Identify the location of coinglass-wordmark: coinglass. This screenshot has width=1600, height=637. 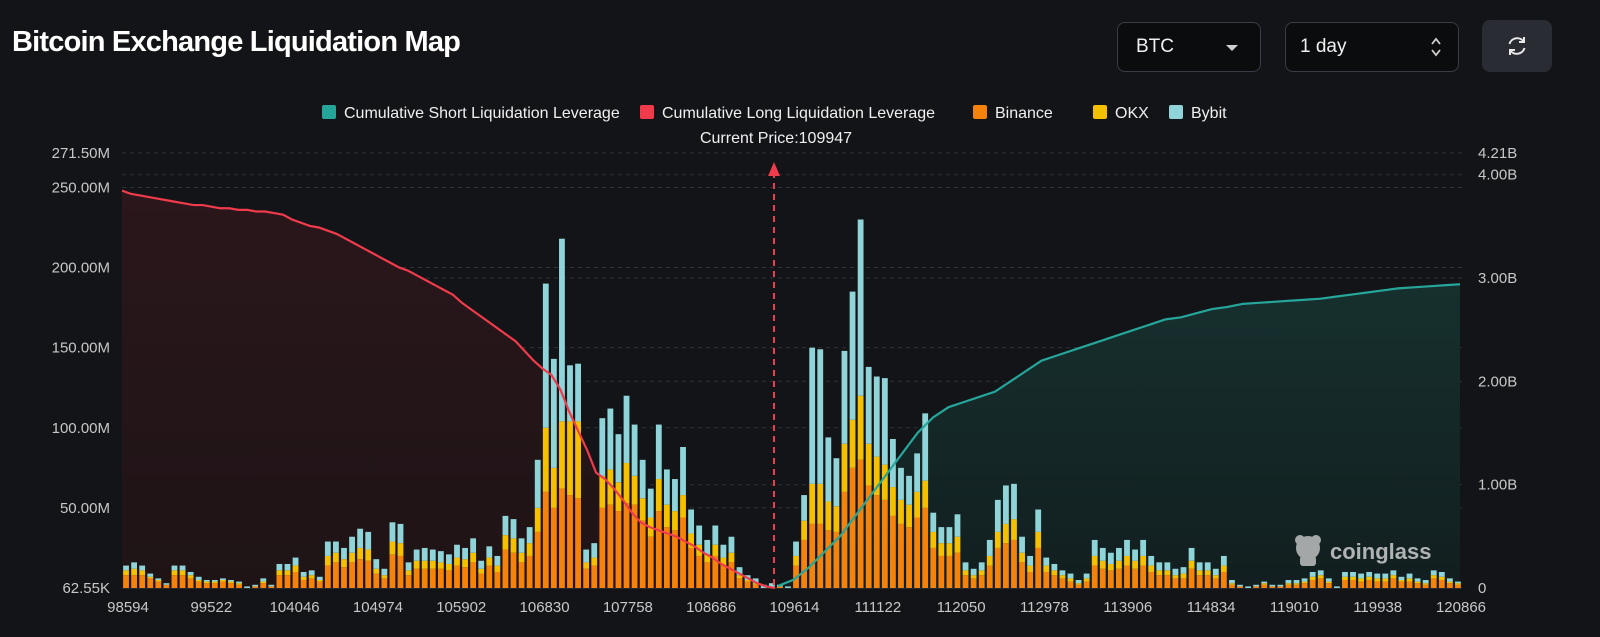
(1380, 551).